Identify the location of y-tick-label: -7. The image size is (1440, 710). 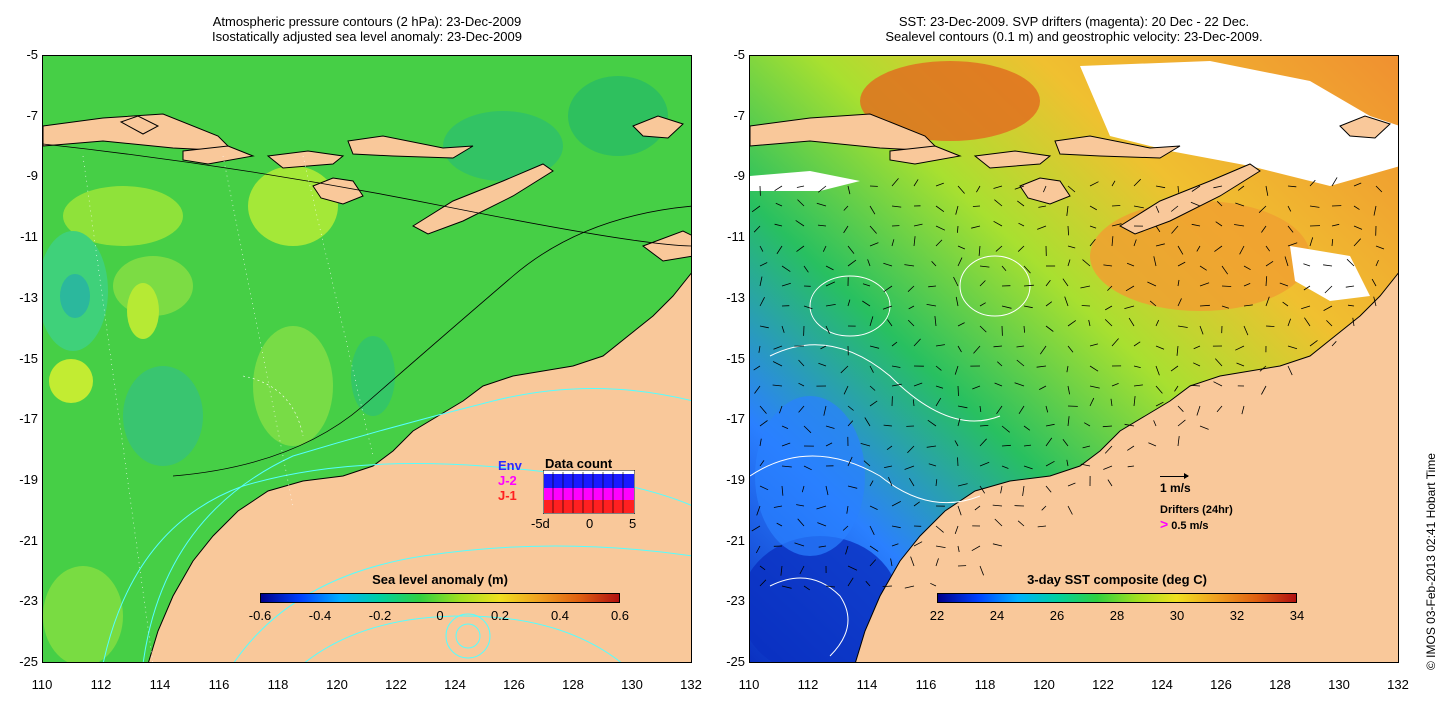
(32, 115).